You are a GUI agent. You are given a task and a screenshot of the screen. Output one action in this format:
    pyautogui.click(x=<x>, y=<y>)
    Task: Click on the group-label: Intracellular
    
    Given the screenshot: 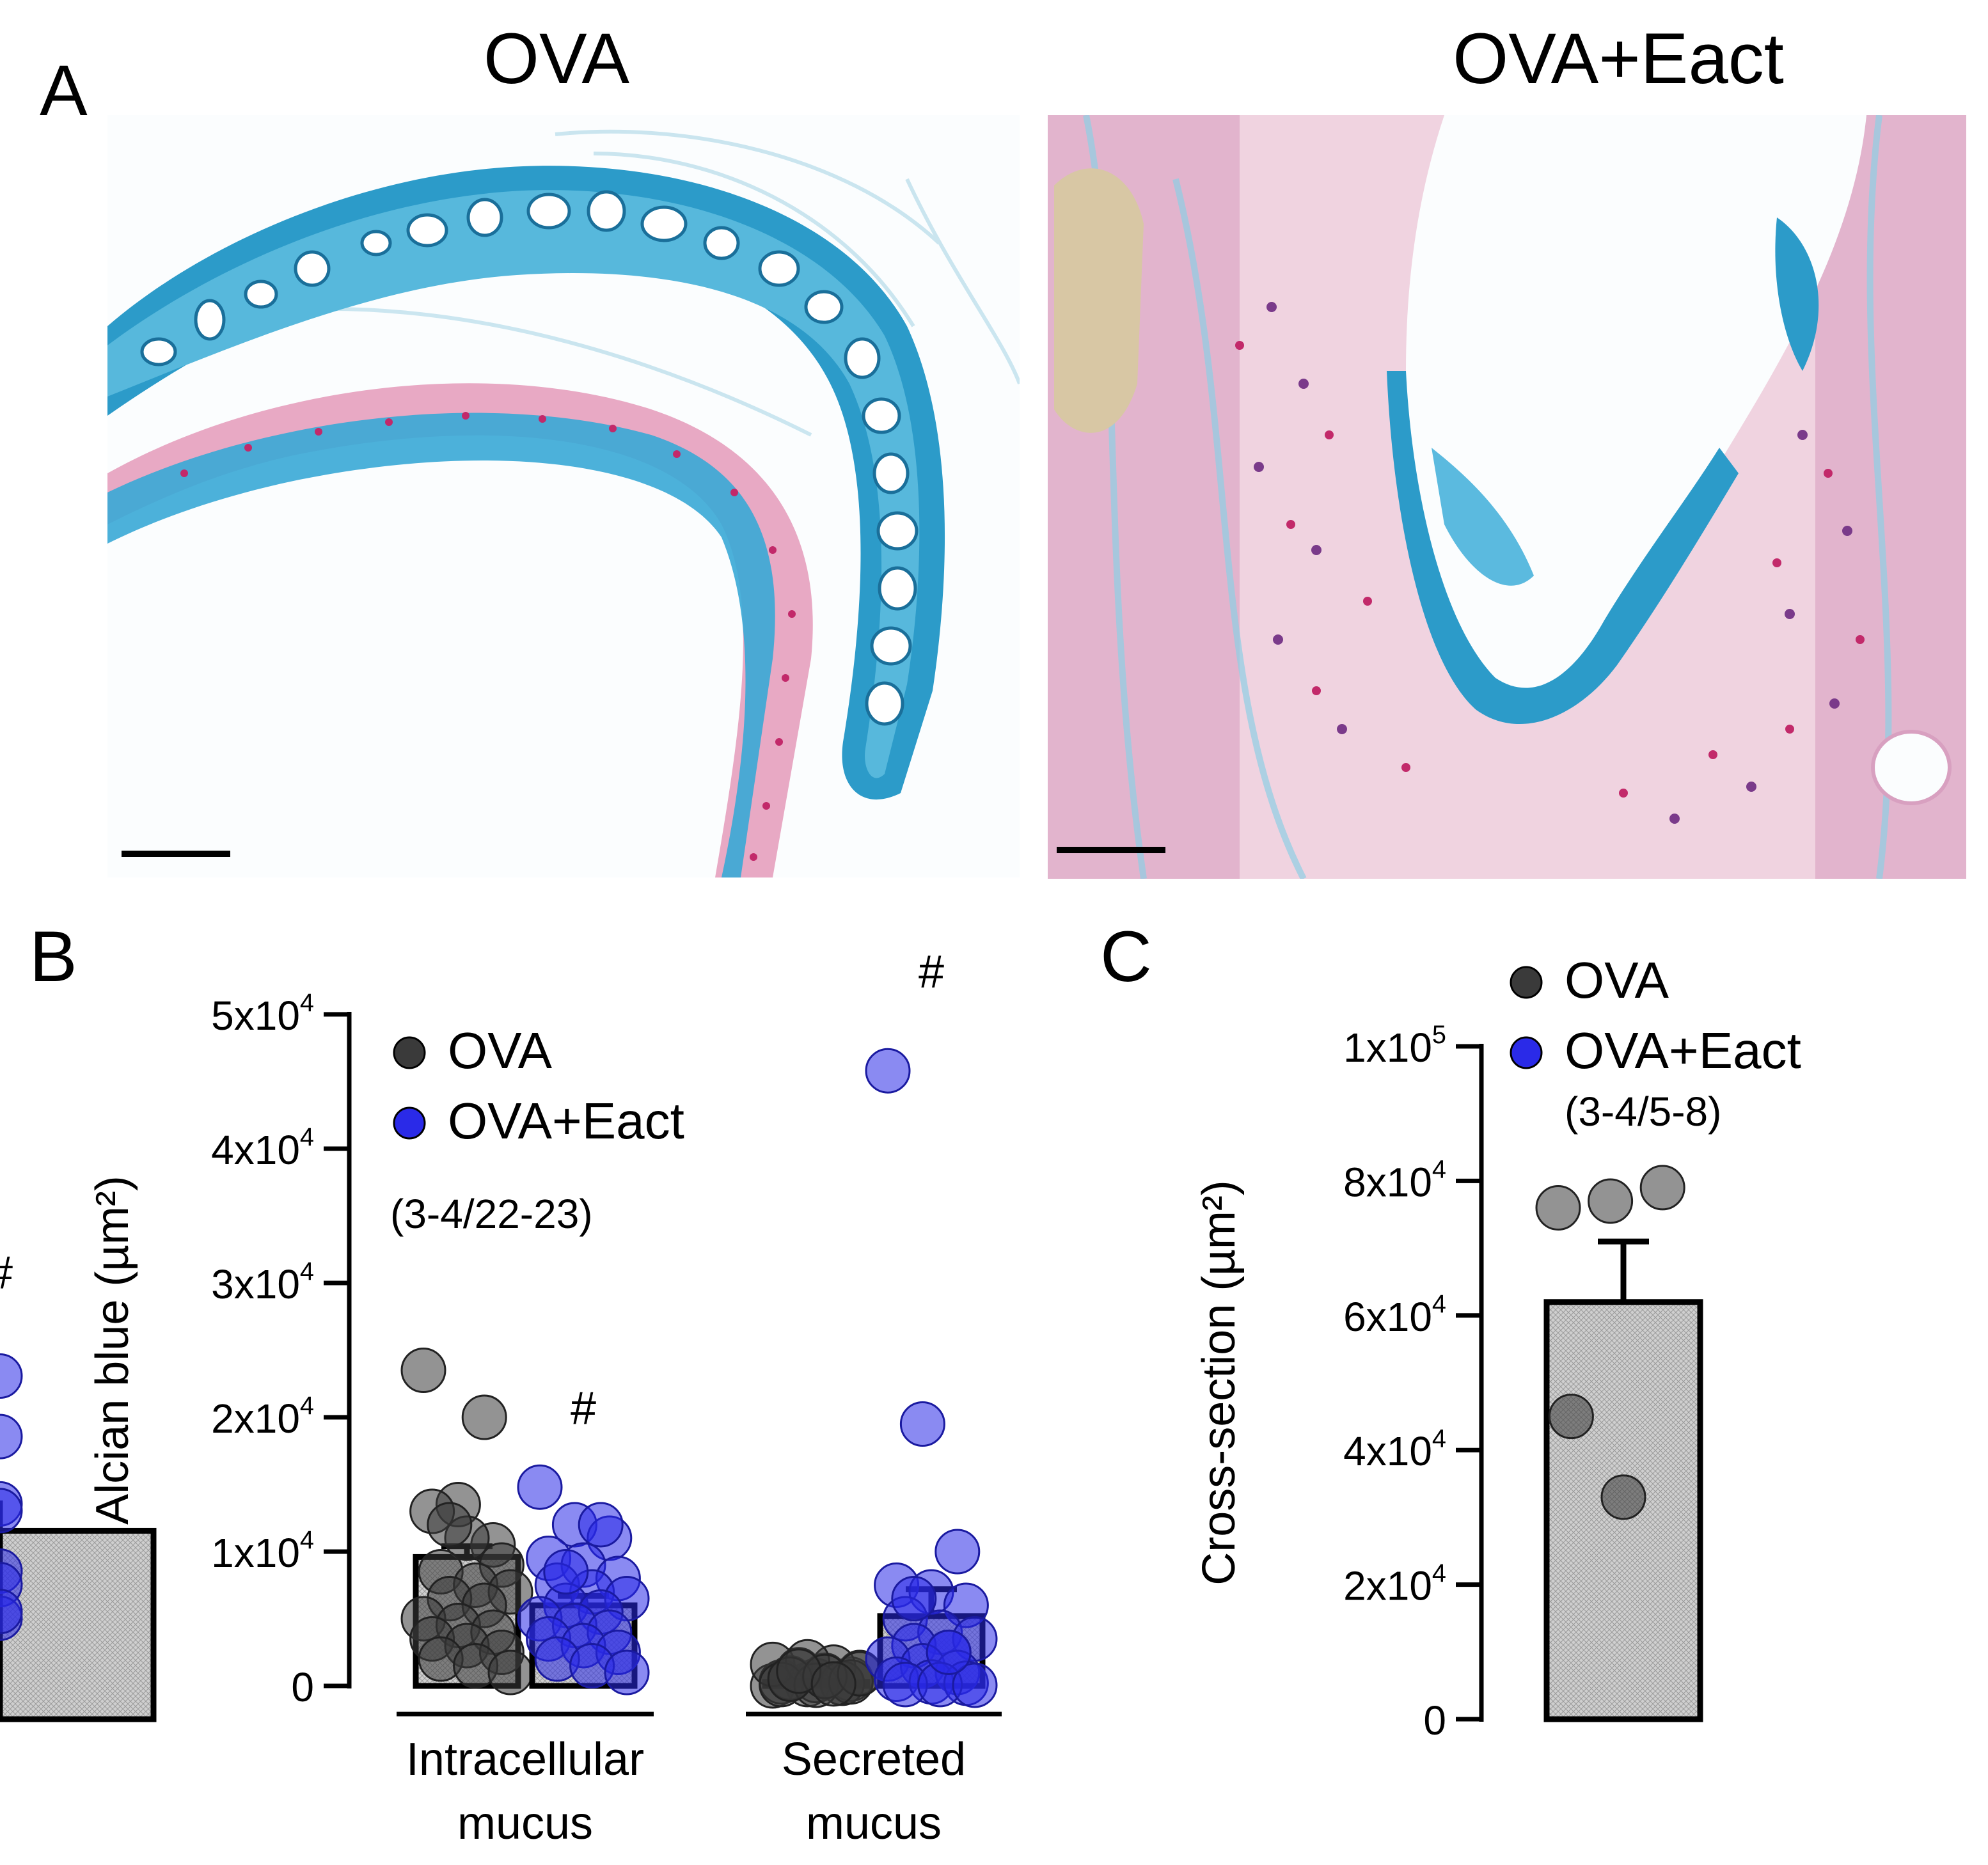 What is the action you would take?
    pyautogui.click(x=525, y=1759)
    